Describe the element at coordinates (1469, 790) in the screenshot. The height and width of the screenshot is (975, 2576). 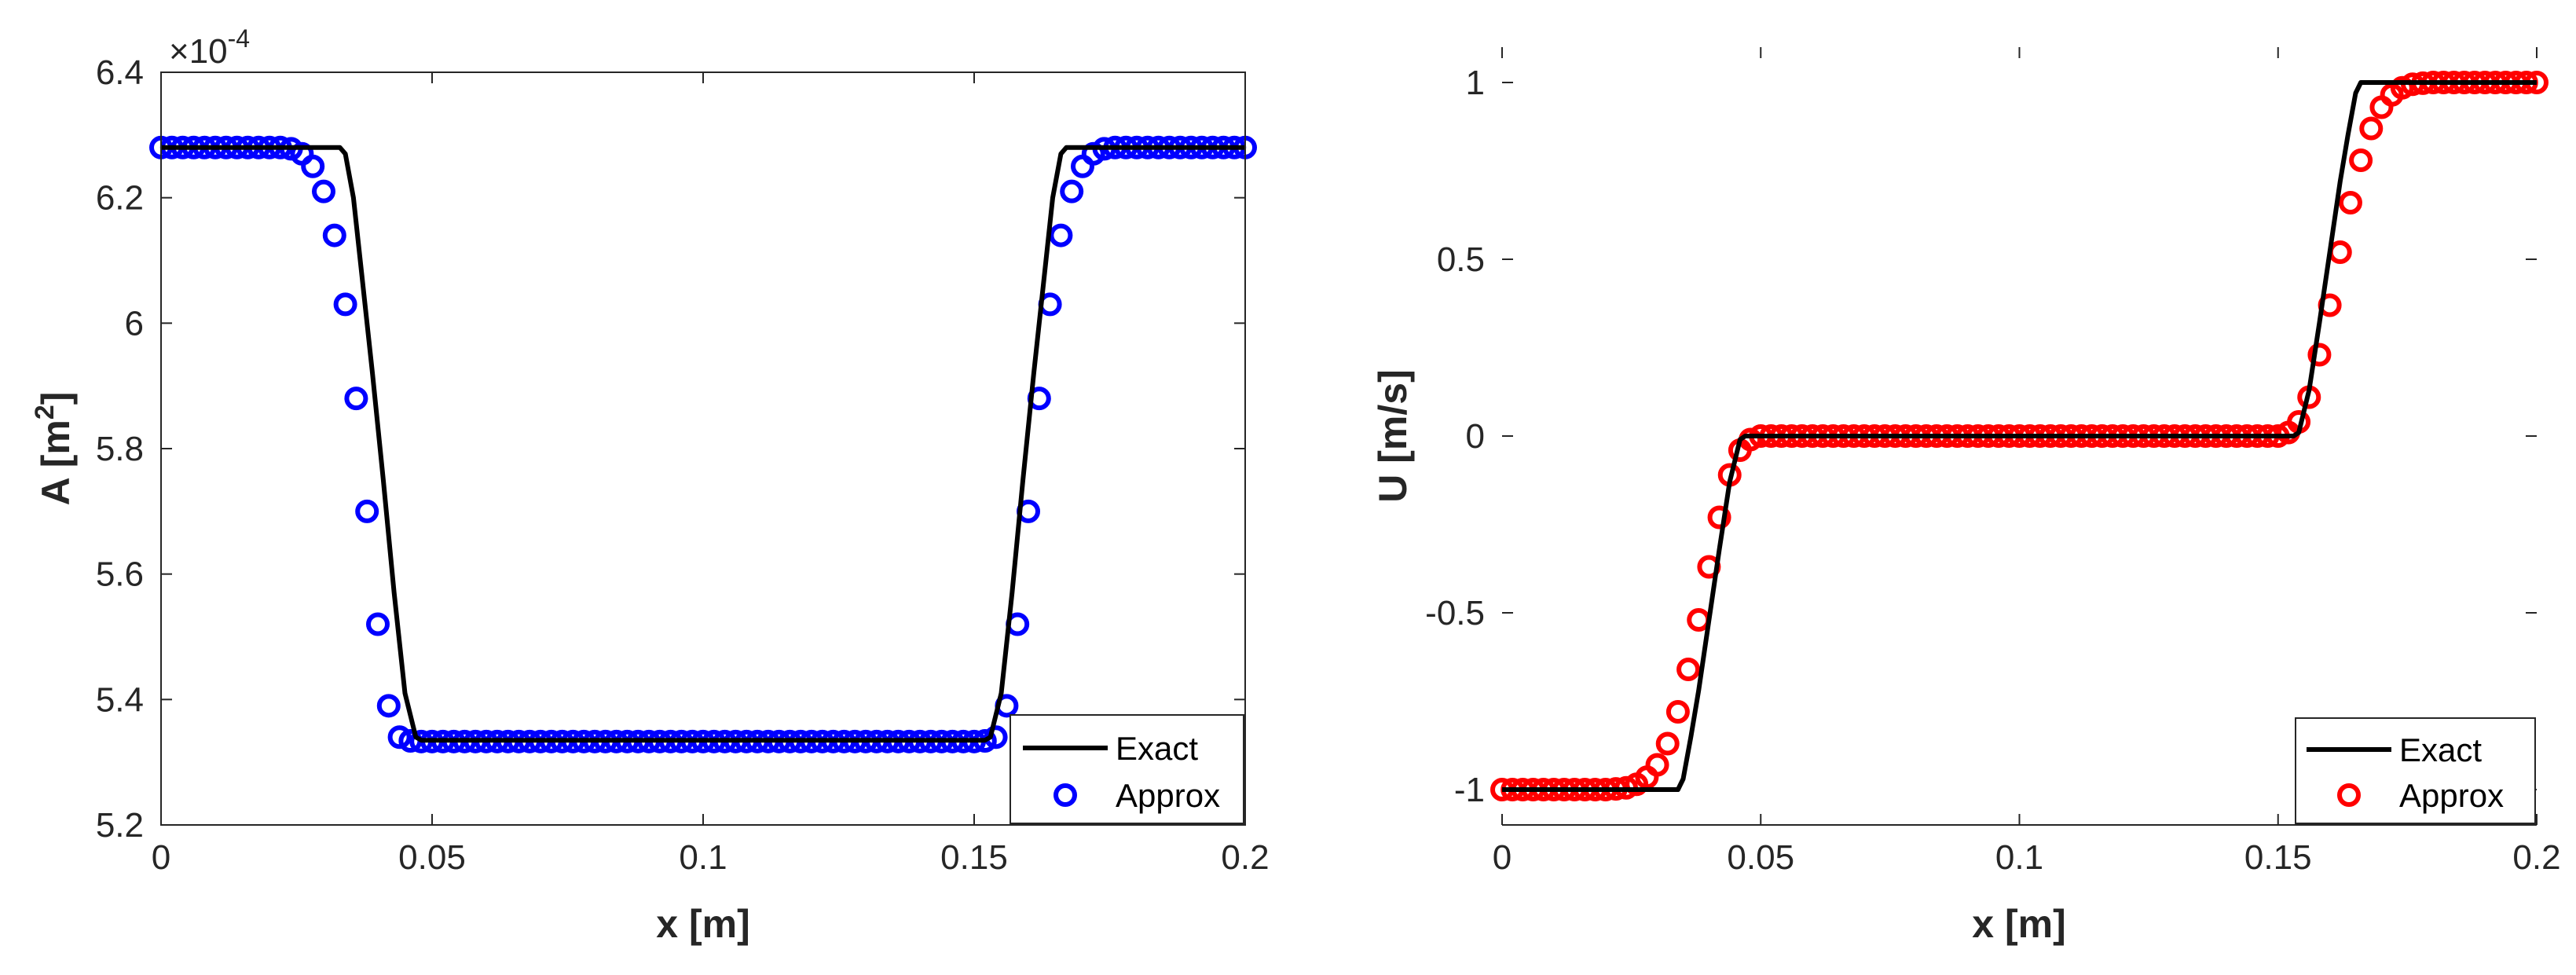
I see `y-tick-label: -1` at that location.